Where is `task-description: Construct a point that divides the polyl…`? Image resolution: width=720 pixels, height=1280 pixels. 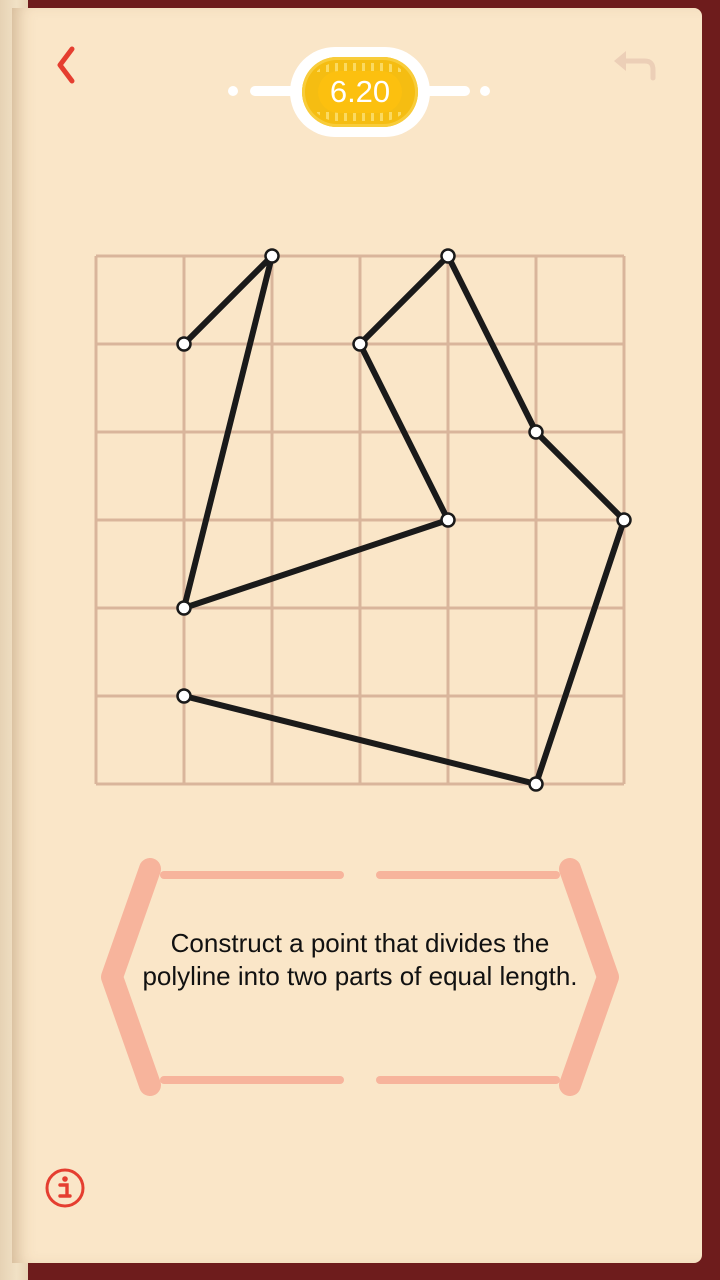 task-description: Construct a point that divides the polyl… is located at coordinates (360, 959).